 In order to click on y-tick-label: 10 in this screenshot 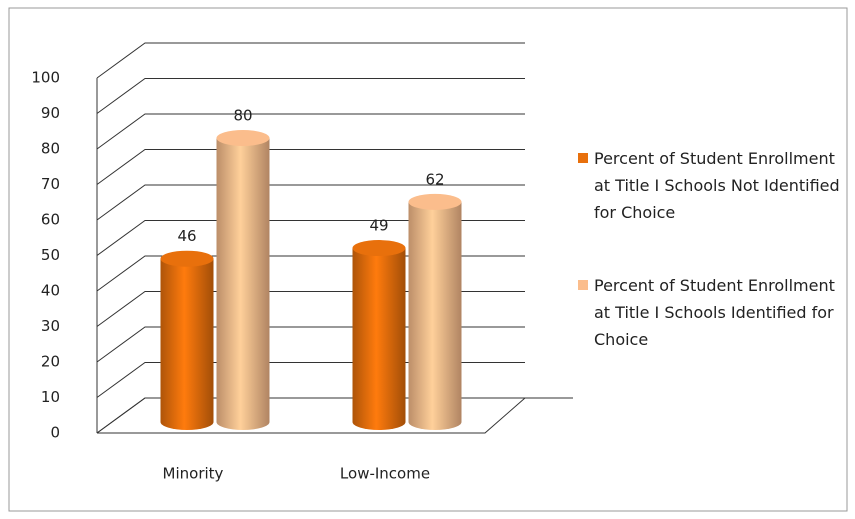, I will do `click(50, 397)`.